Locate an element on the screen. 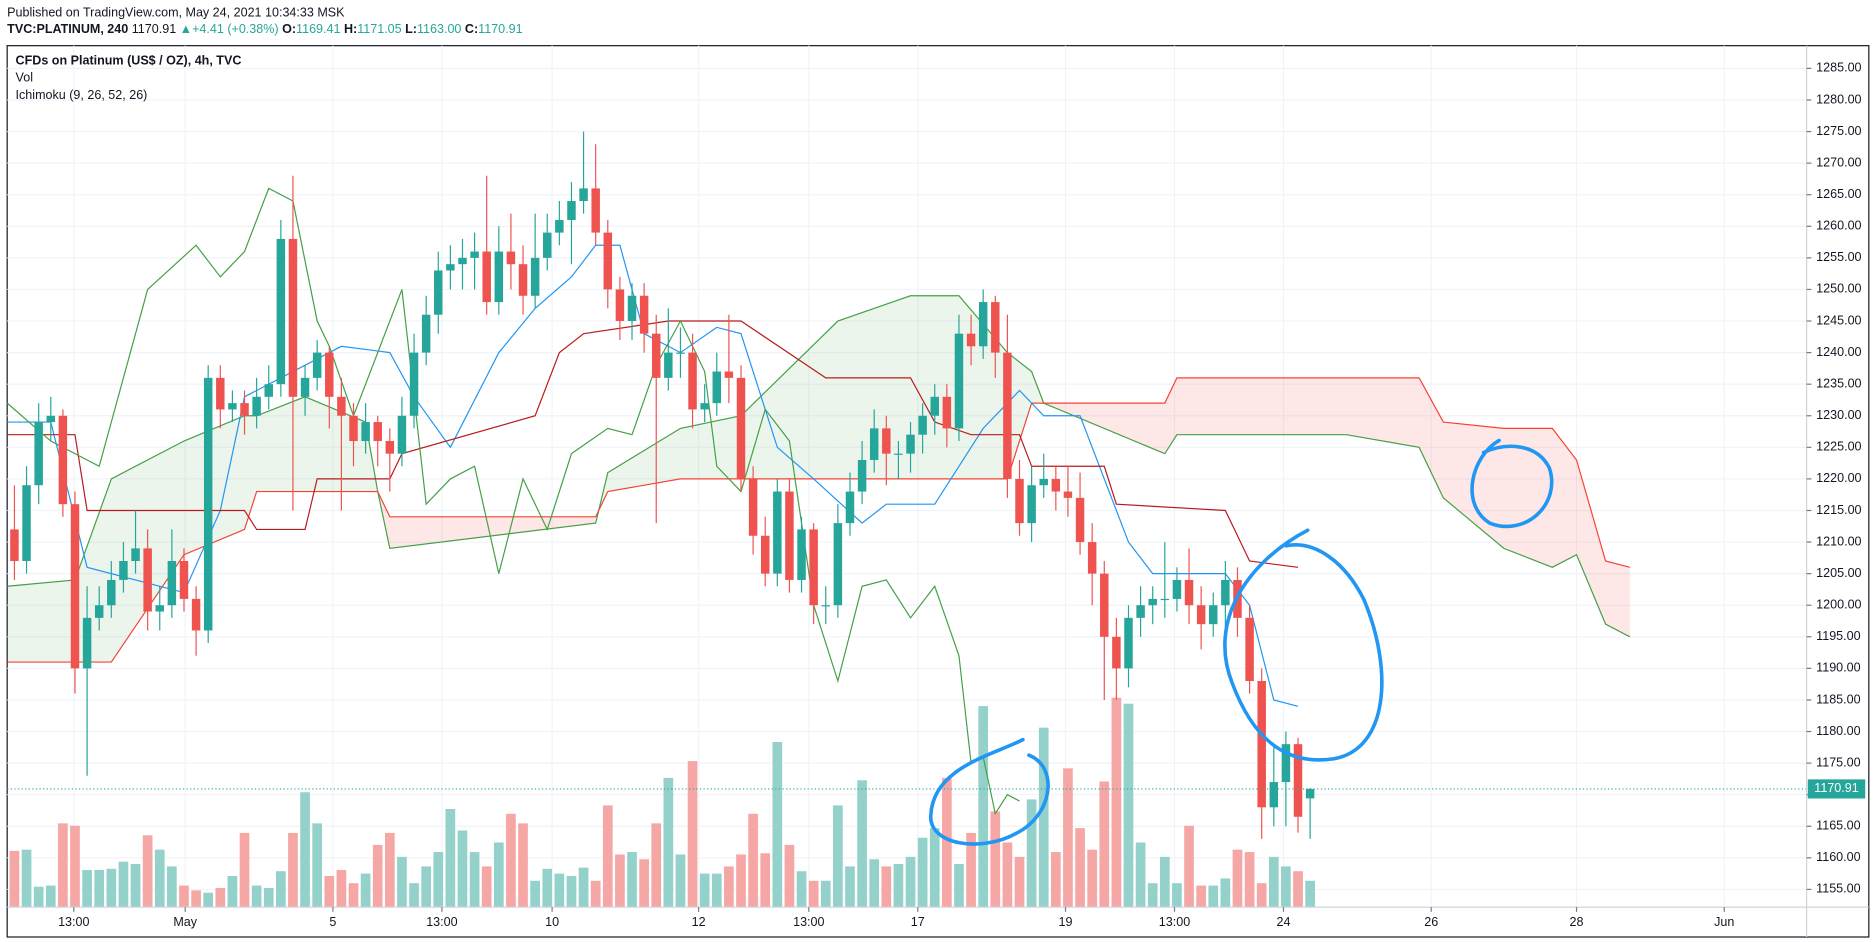  y-tick-label: 1160.00 is located at coordinates (1838, 857).